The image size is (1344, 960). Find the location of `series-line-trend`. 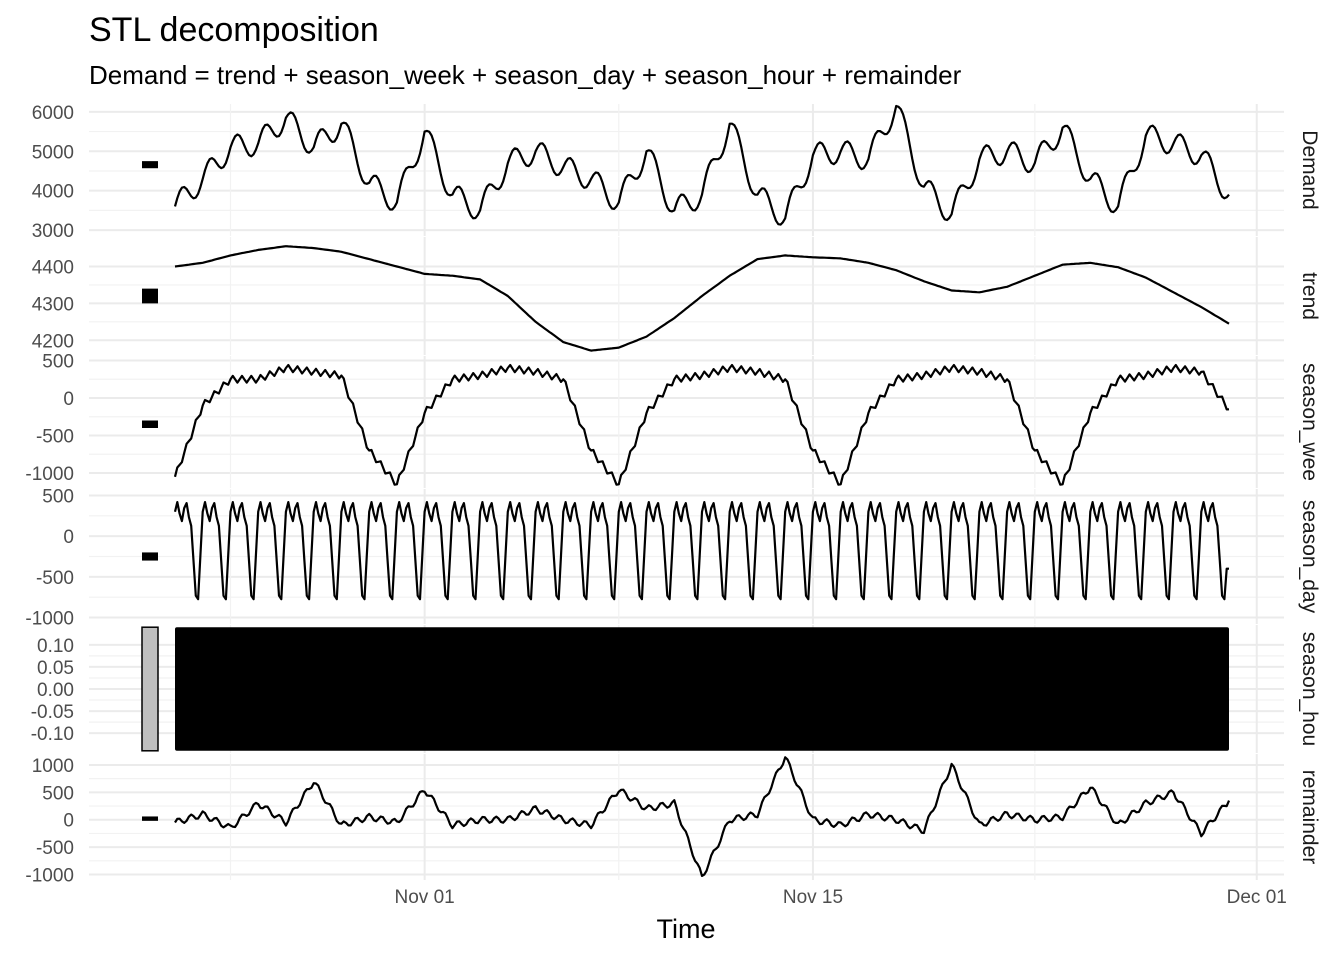

series-line-trend is located at coordinates (702, 298).